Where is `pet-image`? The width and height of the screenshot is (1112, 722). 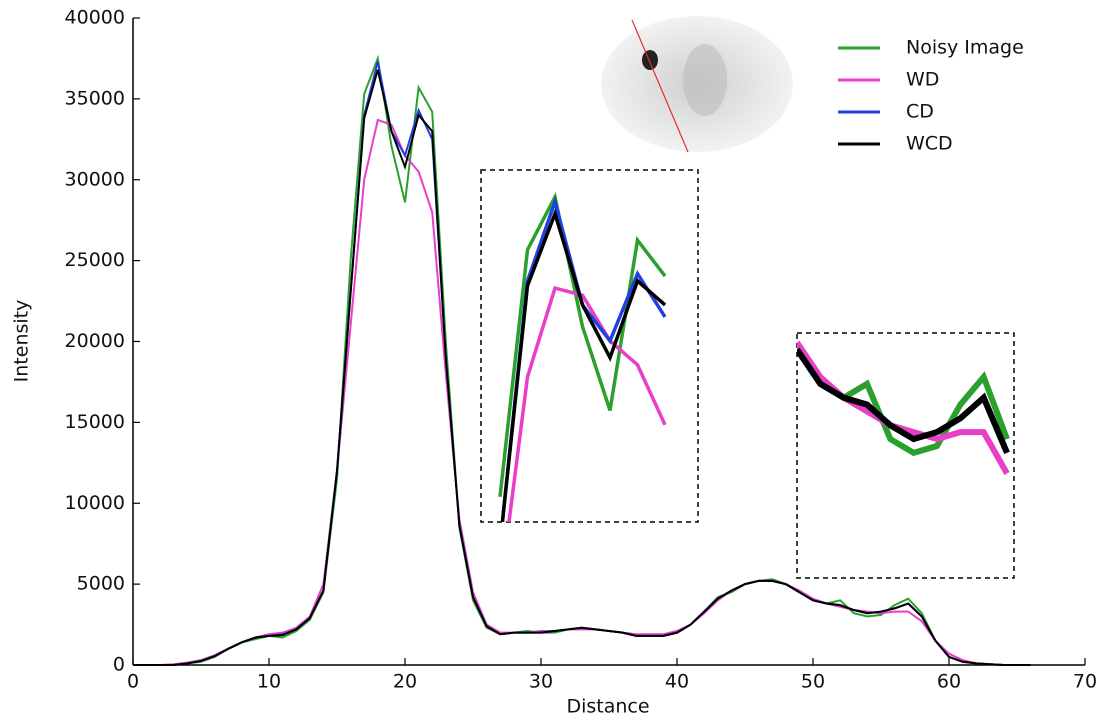 pet-image is located at coordinates (697, 84).